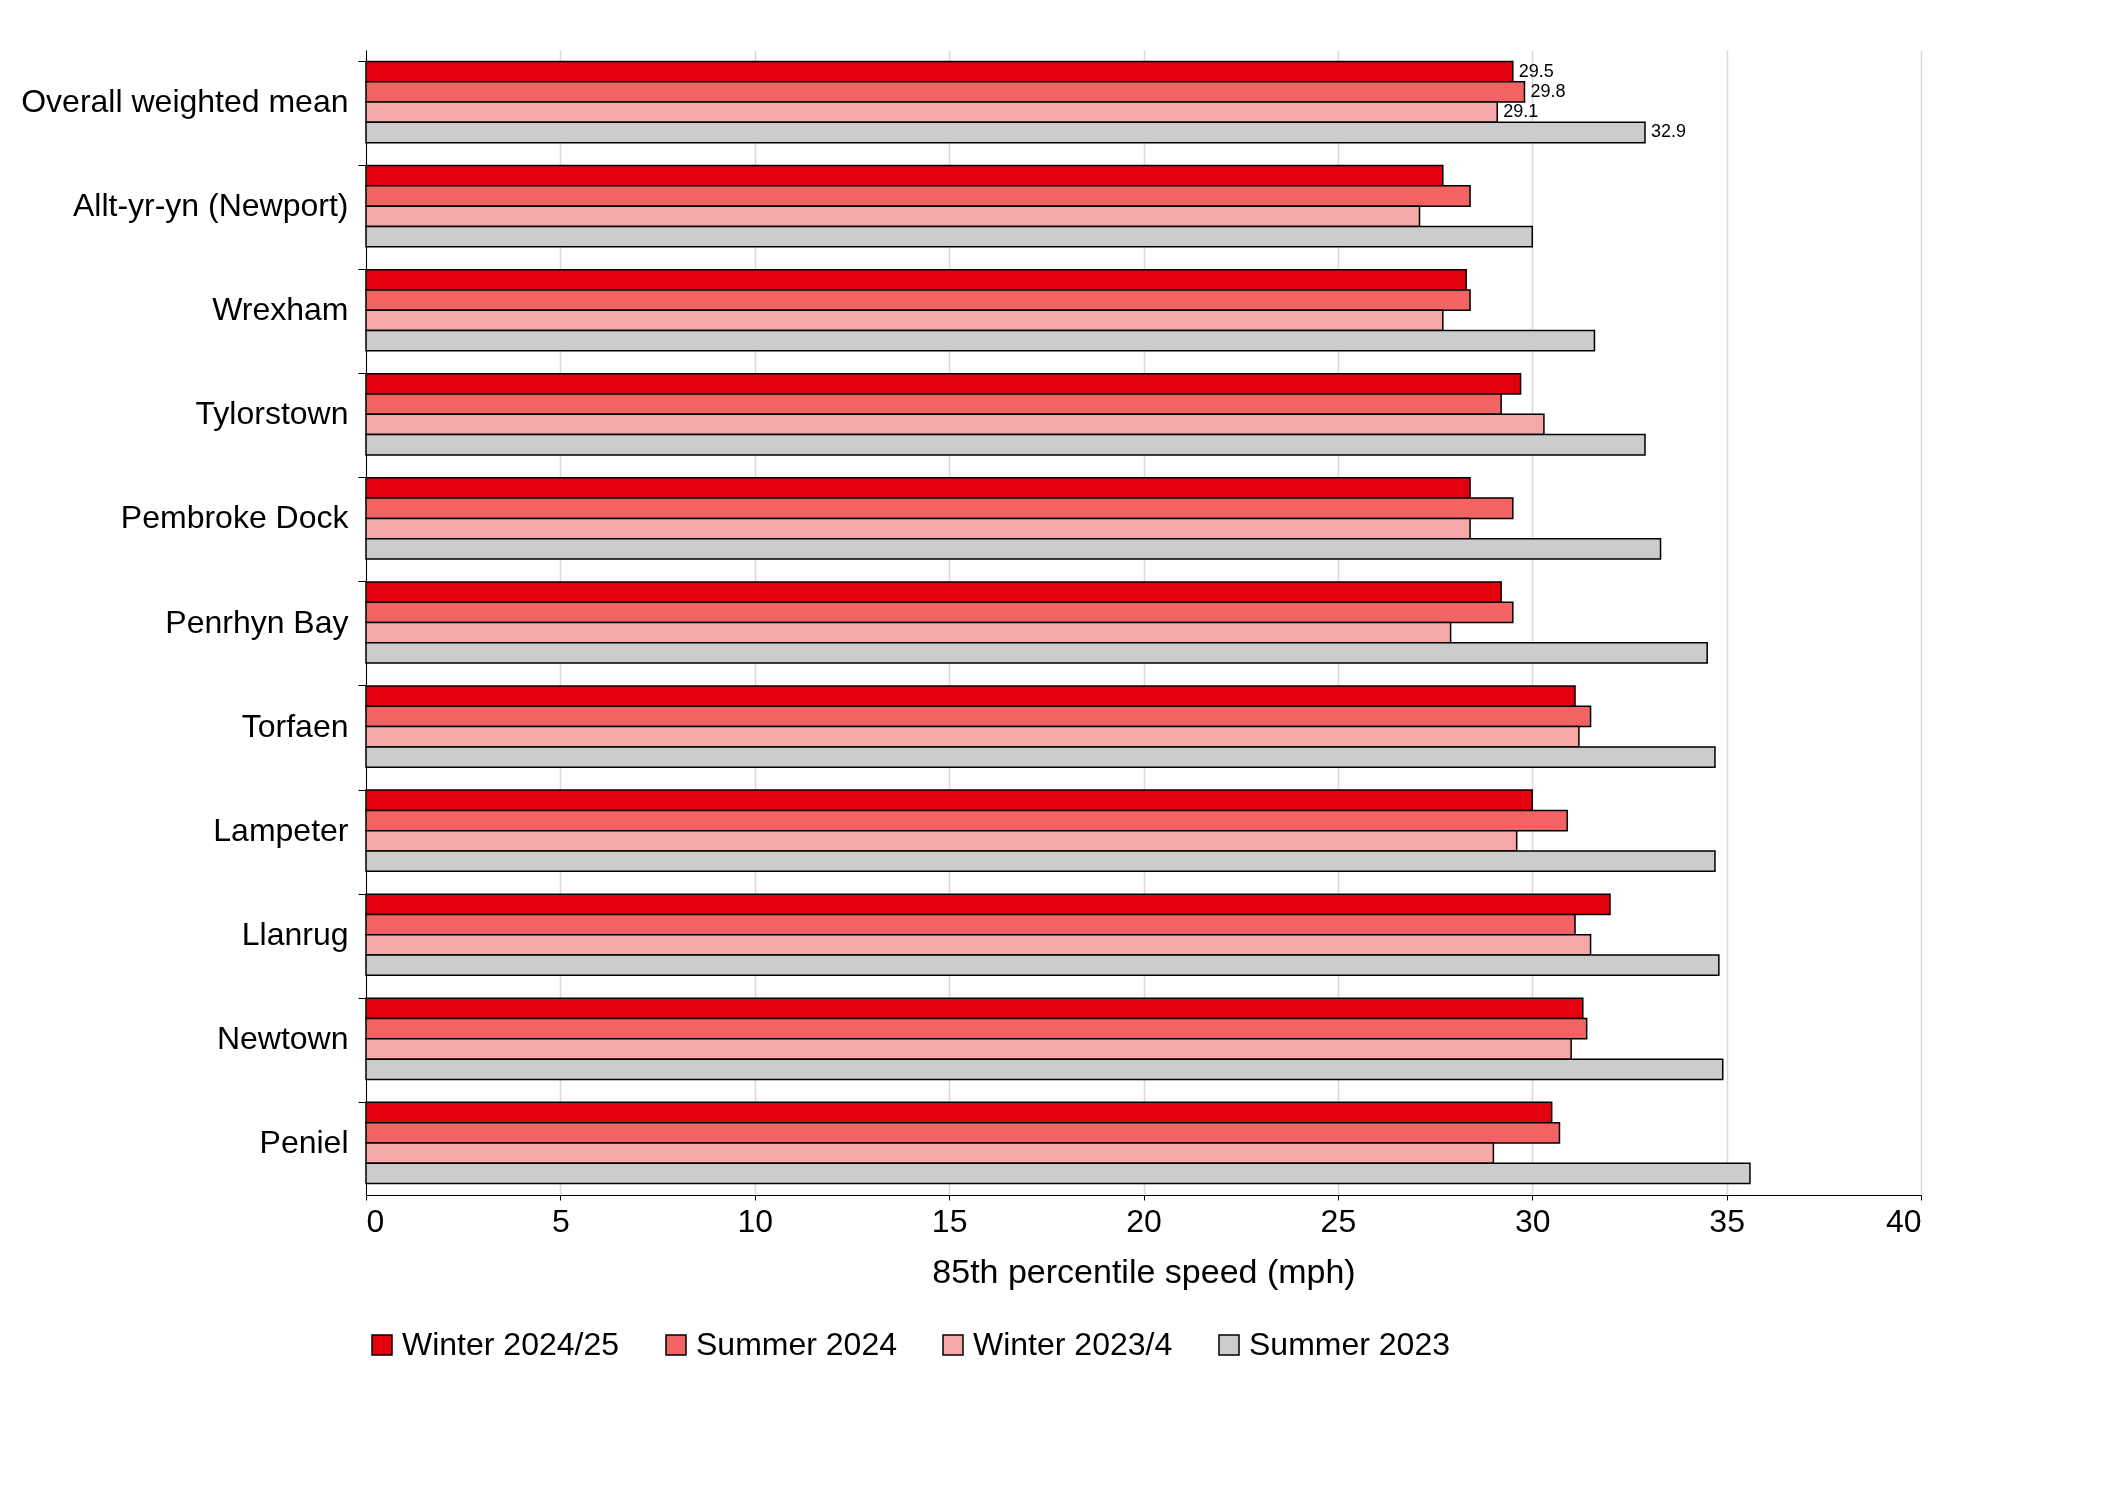 The image size is (2115, 1494). What do you see at coordinates (1727, 1220) in the screenshot?
I see `x-tick-label: 35` at bounding box center [1727, 1220].